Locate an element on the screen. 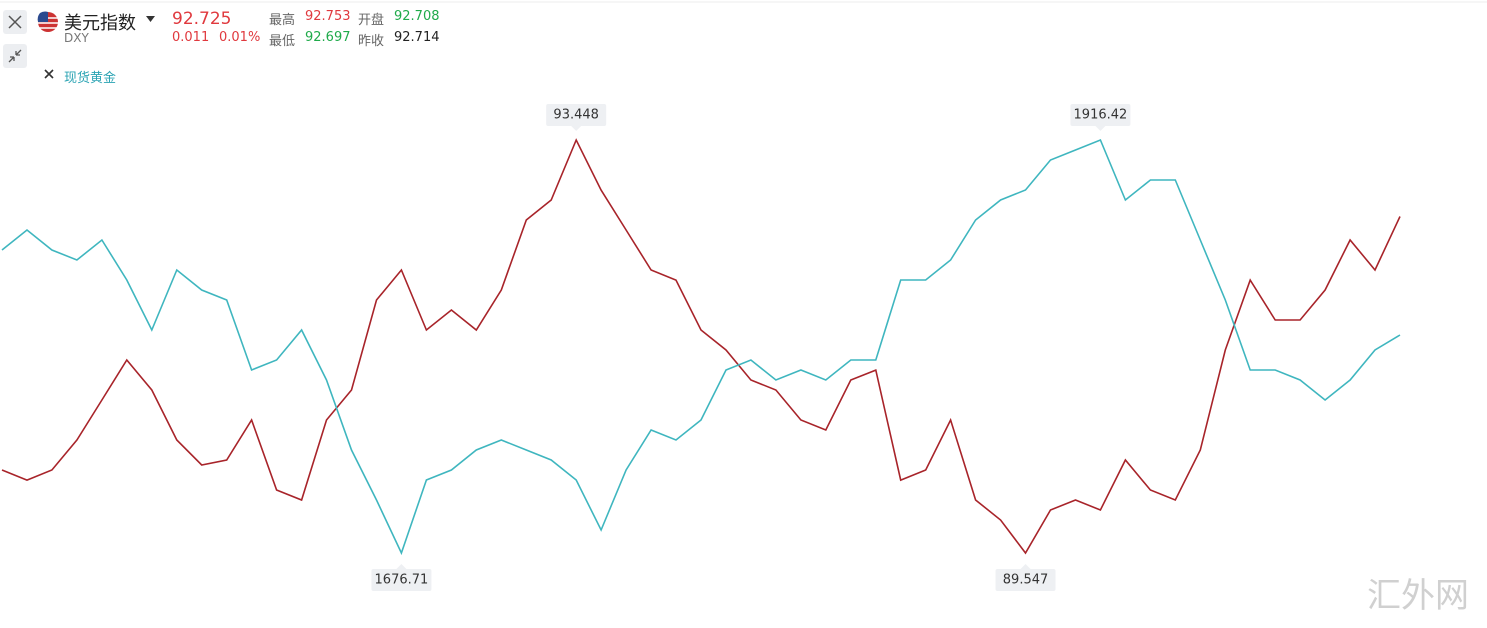  stat-value: 92.753 is located at coordinates (328, 16).